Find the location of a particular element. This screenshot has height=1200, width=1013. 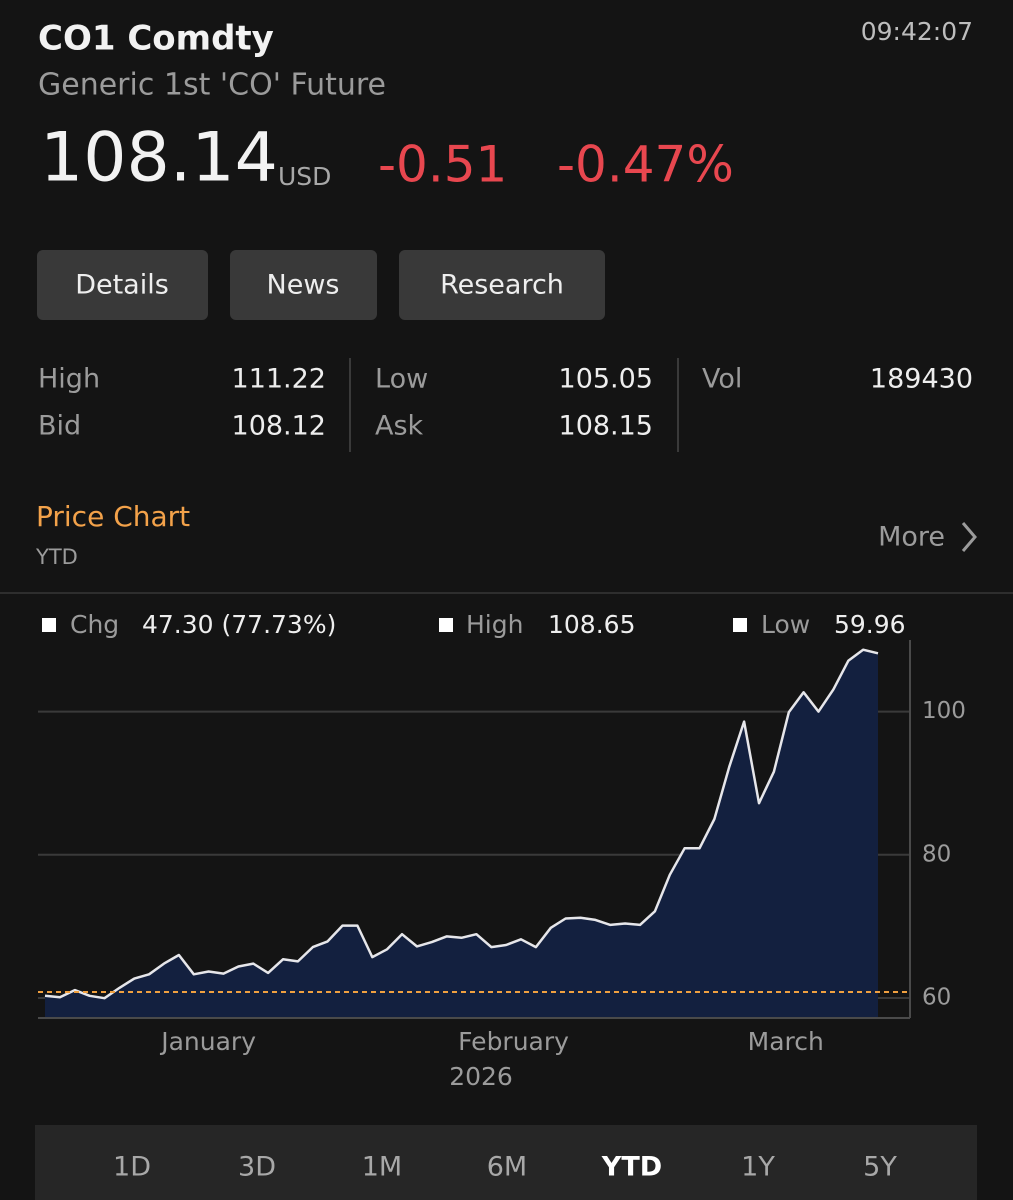

tab-label: Details is located at coordinates (122, 285).